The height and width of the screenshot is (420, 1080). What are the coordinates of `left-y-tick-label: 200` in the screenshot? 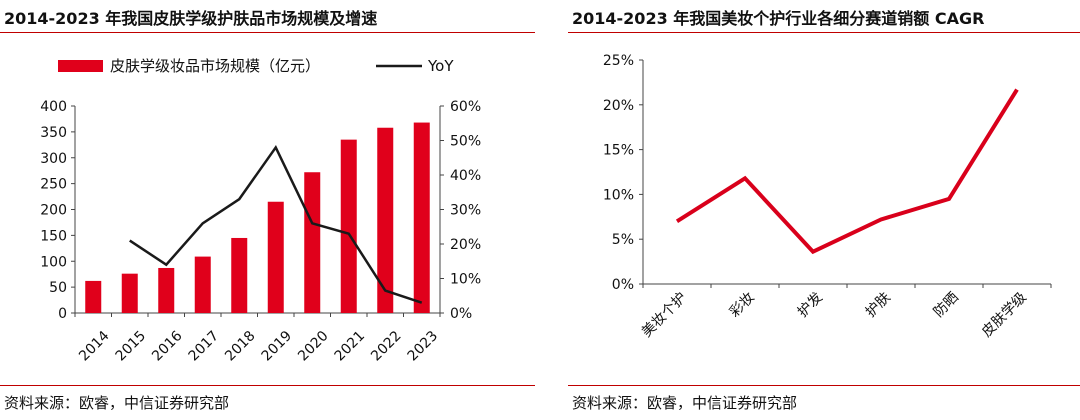 It's located at (53, 211).